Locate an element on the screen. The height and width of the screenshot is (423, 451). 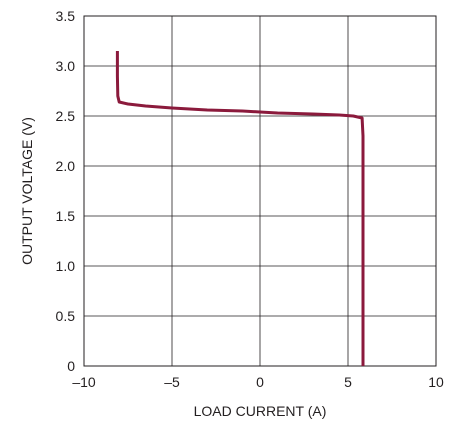
x-tick-label: –10 is located at coordinates (84, 382).